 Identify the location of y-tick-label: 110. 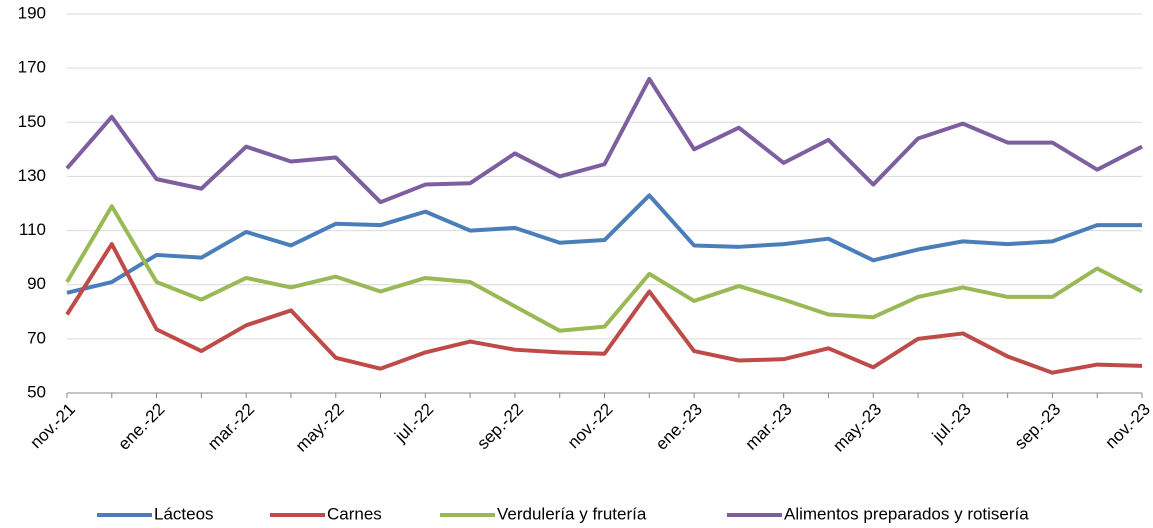
(32, 229).